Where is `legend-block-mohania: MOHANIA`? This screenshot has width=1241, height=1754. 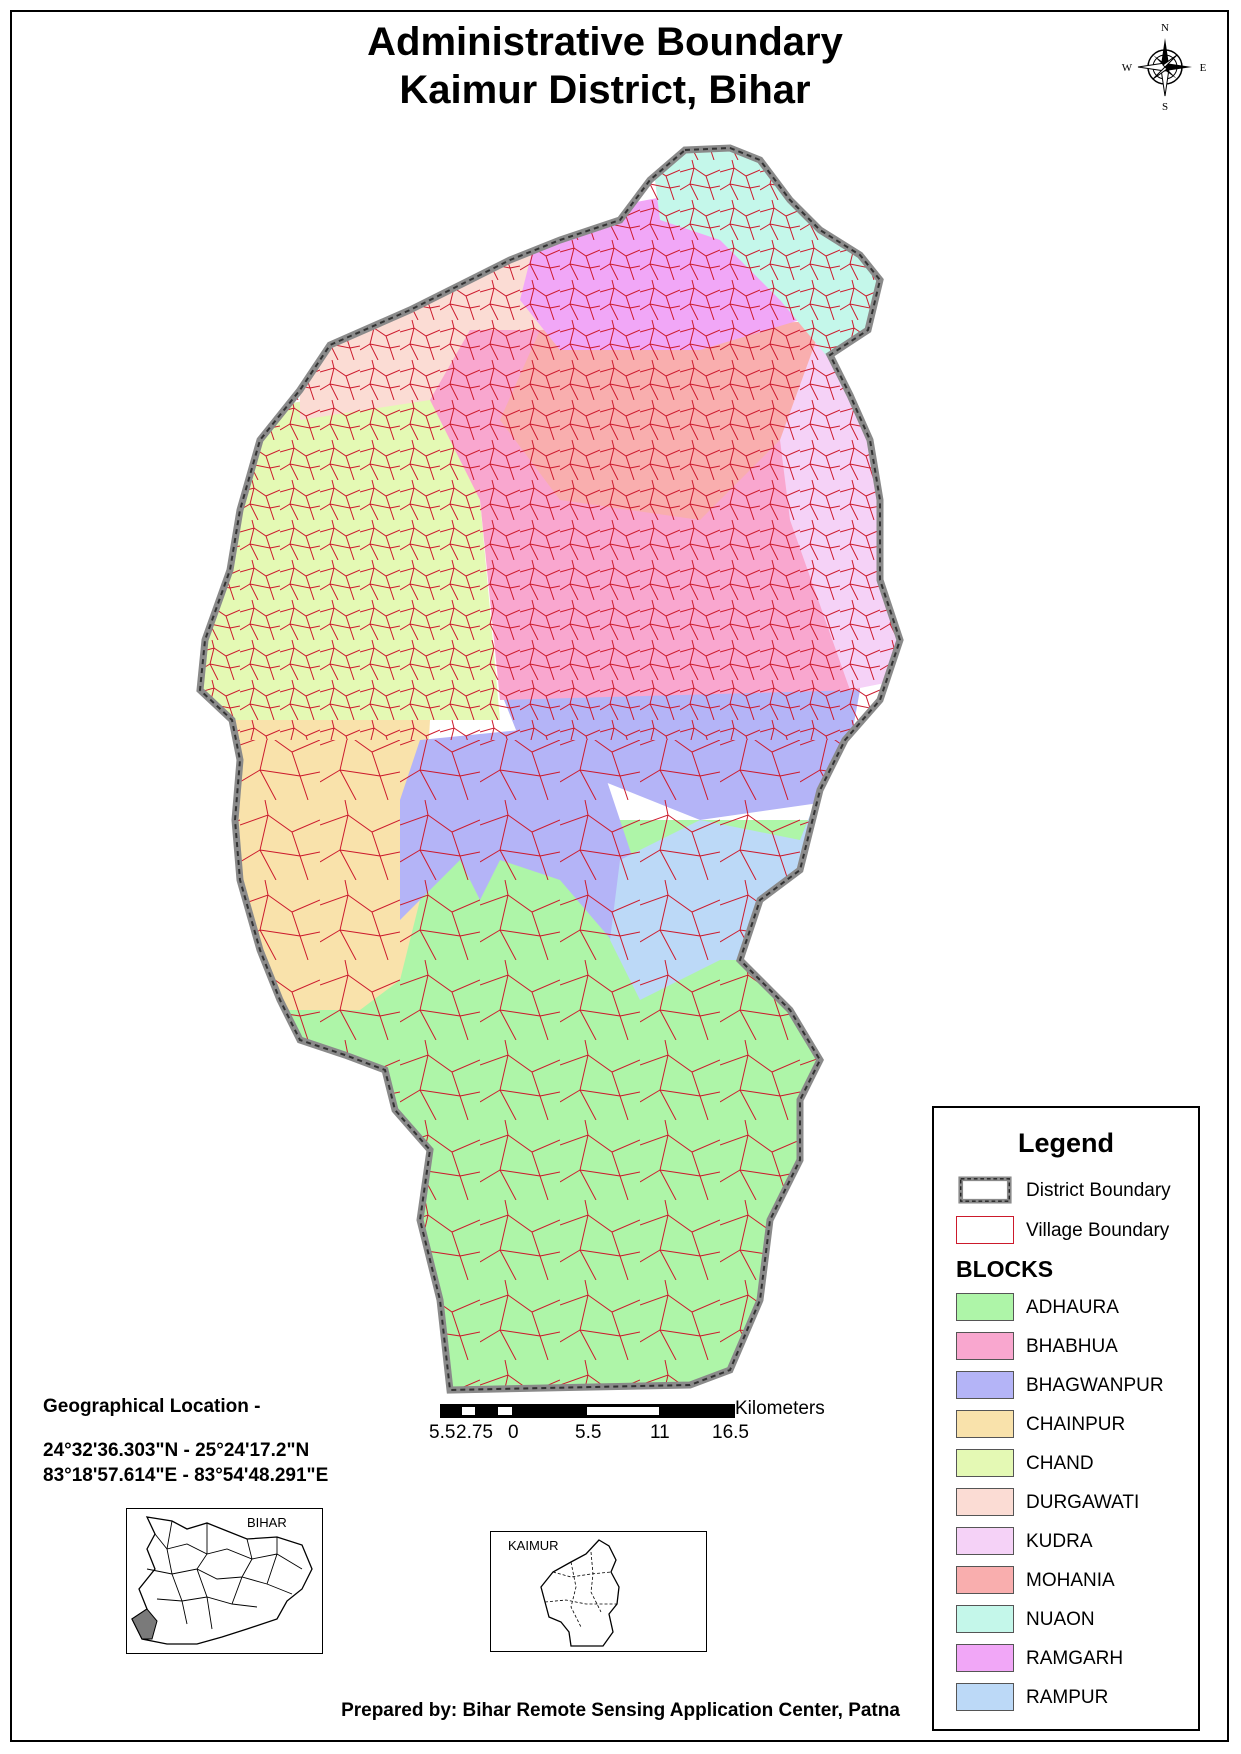 legend-block-mohania: MOHANIA is located at coordinates (1076, 1581).